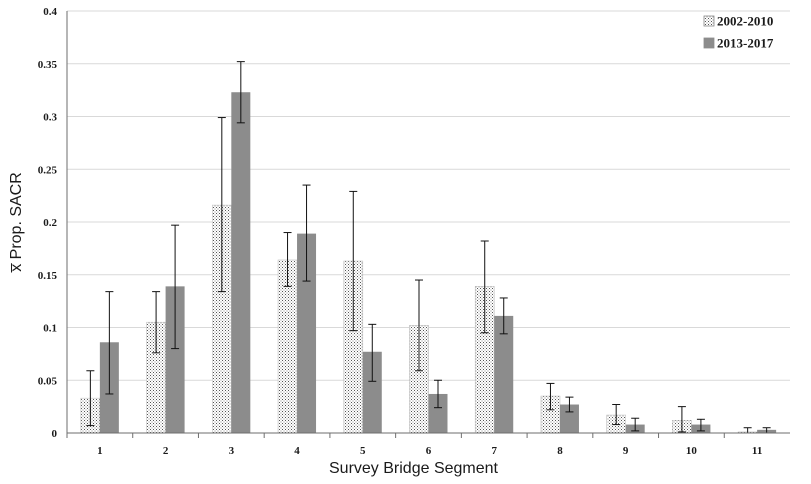 Image resolution: width=811 pixels, height=484 pixels. I want to click on legend-label: 2013-2017, so click(745, 43).